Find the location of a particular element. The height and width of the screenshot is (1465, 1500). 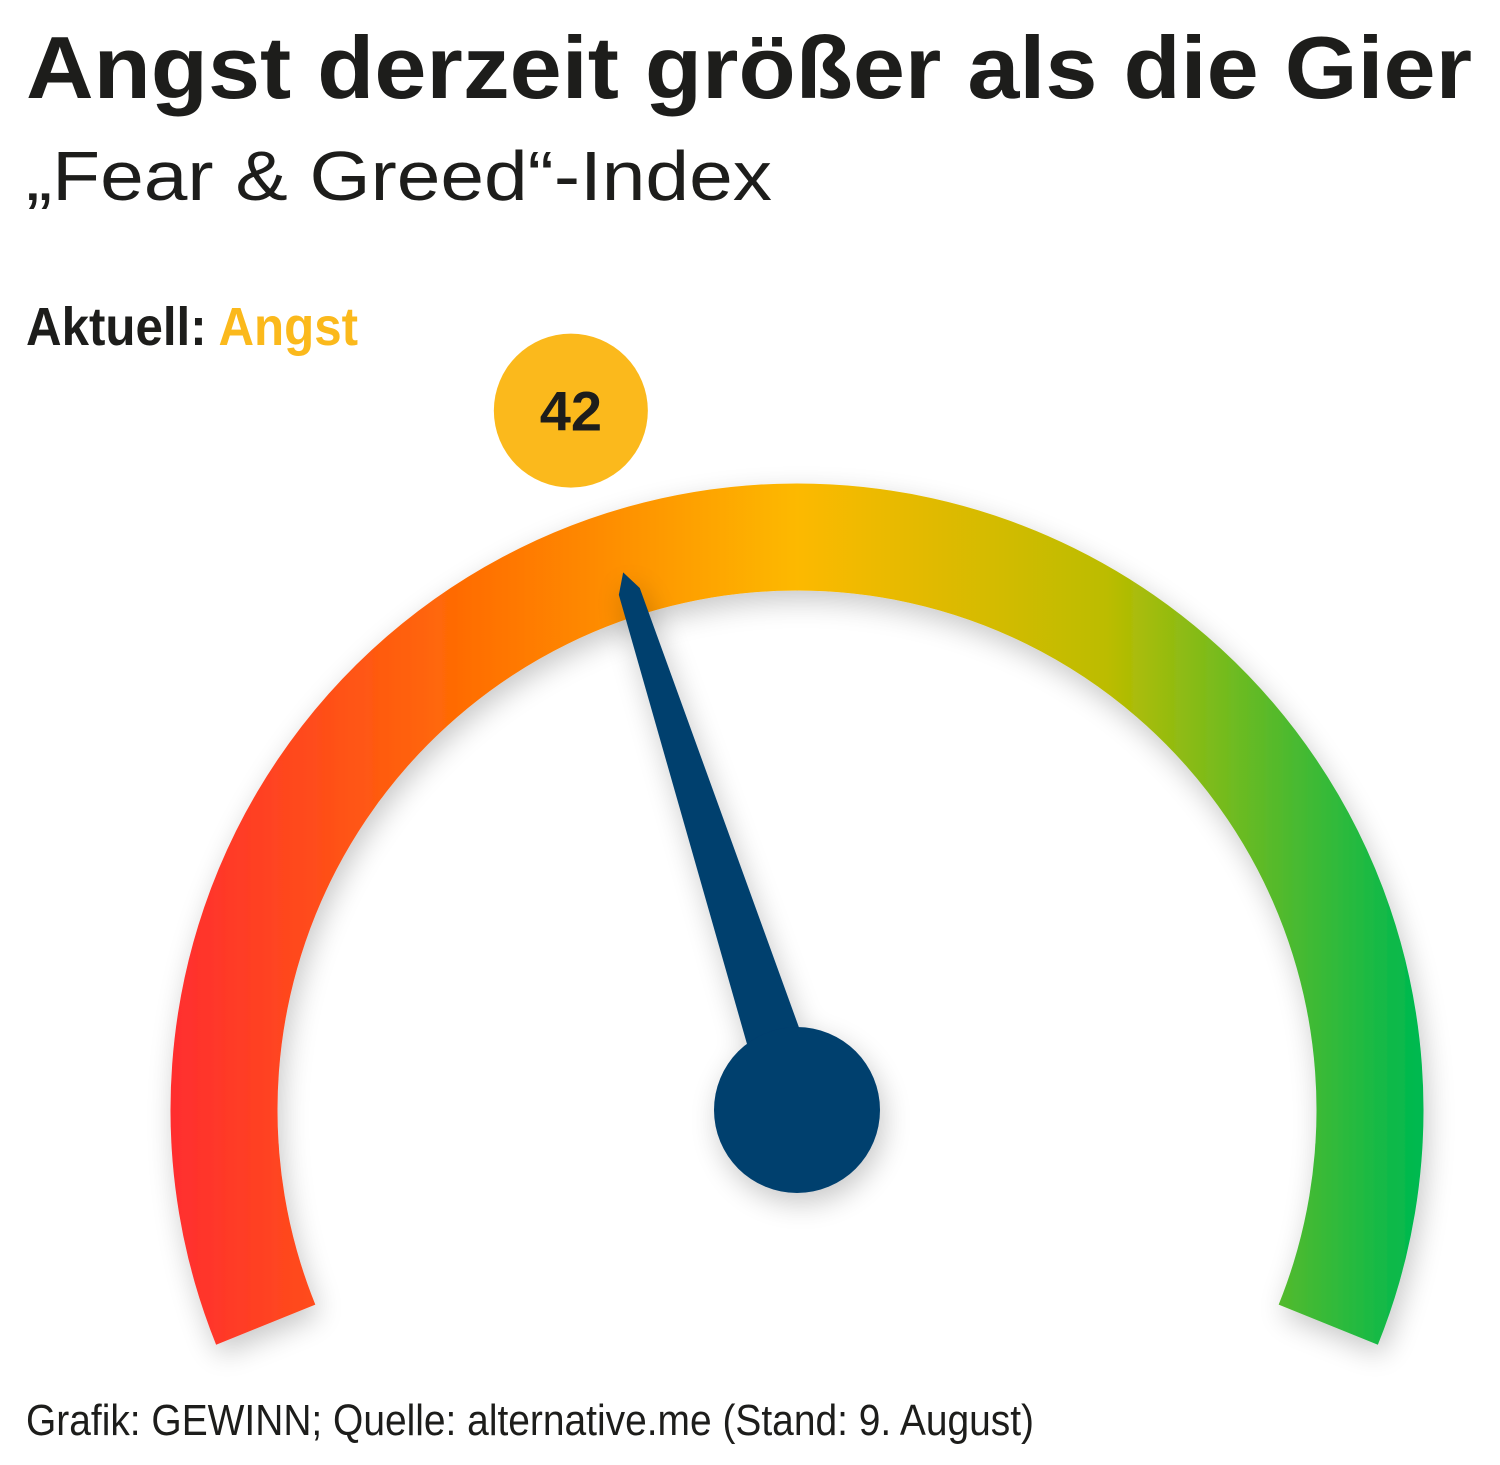

chart-title: Angst derzeit größer als die Gier is located at coordinates (749, 67).